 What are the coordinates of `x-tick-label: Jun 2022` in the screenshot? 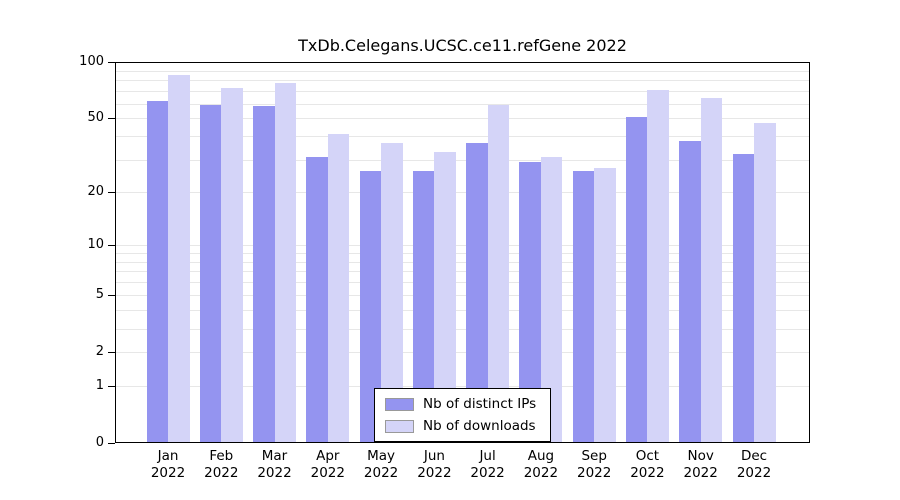 It's located at (434, 464).